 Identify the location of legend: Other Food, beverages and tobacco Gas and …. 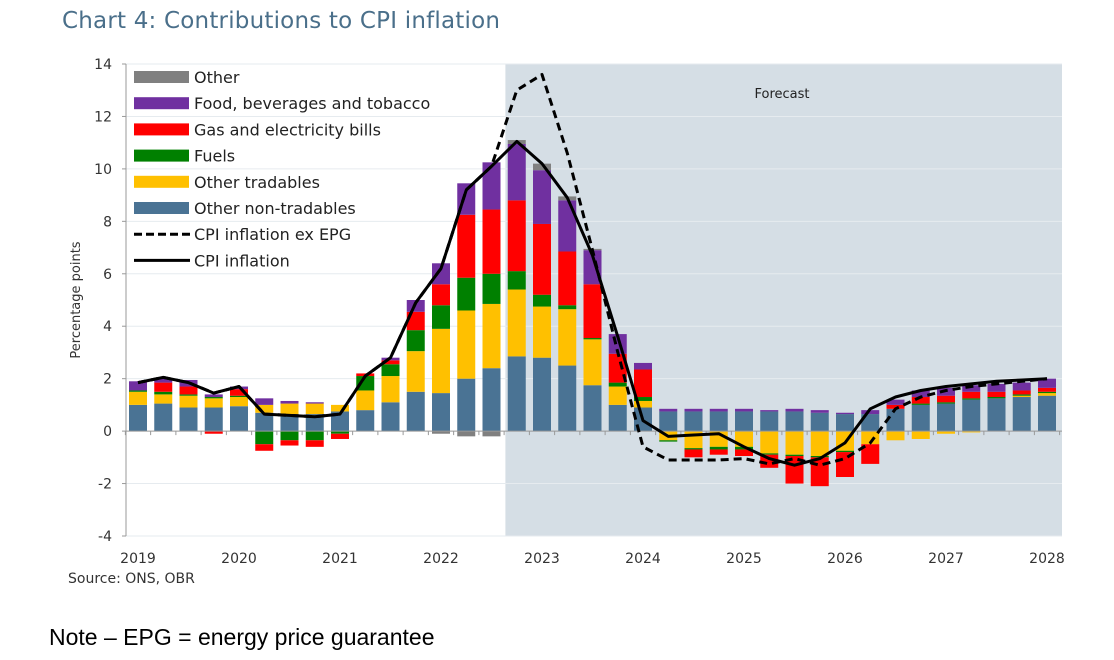
(282, 169).